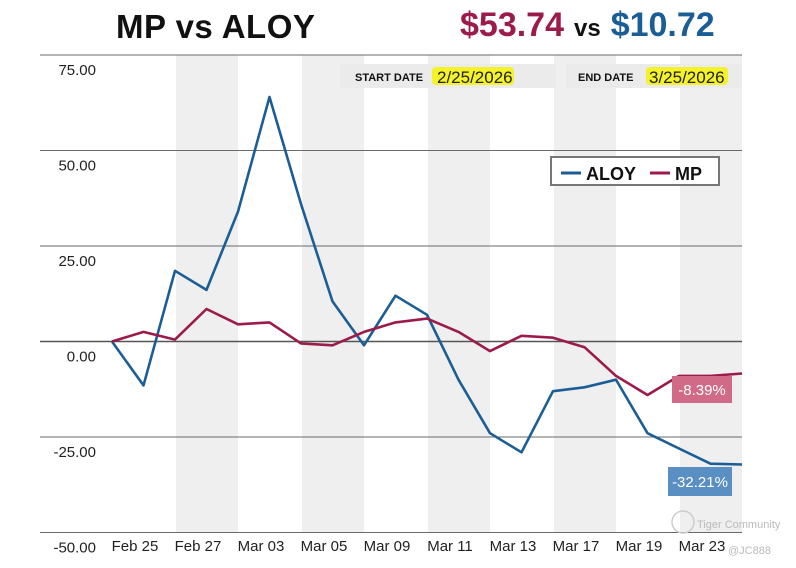 The width and height of the screenshot is (796, 568). I want to click on series-line-mp, so click(427, 352).